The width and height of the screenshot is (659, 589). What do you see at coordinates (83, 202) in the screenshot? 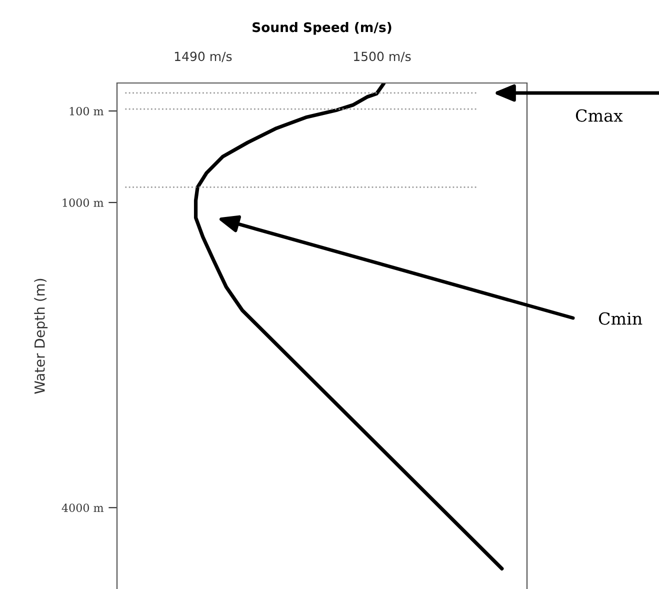
I see `y-tick-label: 1000 m` at bounding box center [83, 202].